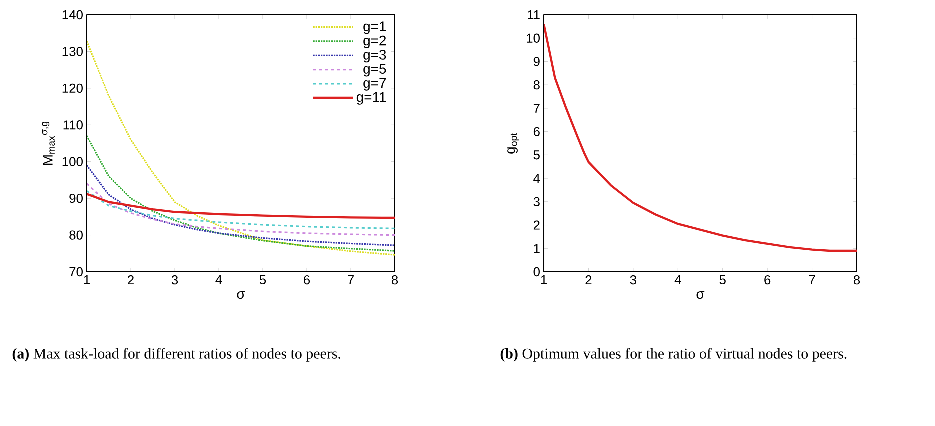  What do you see at coordinates (49, 143) in the screenshot?
I see `y-axis-title: M$_{max}$σ,g` at bounding box center [49, 143].